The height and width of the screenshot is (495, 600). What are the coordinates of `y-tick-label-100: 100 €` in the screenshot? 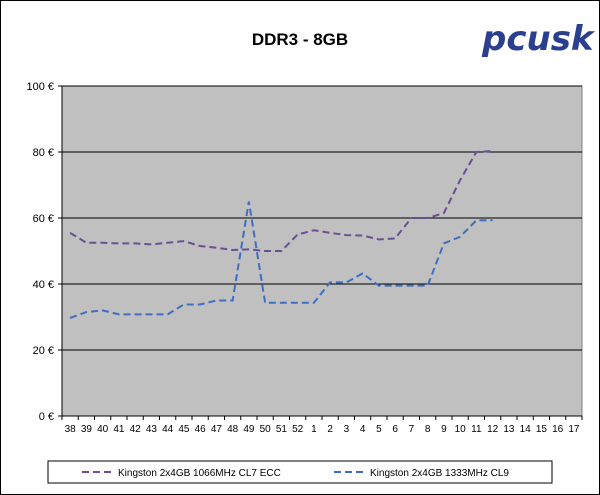 It's located at (40, 87).